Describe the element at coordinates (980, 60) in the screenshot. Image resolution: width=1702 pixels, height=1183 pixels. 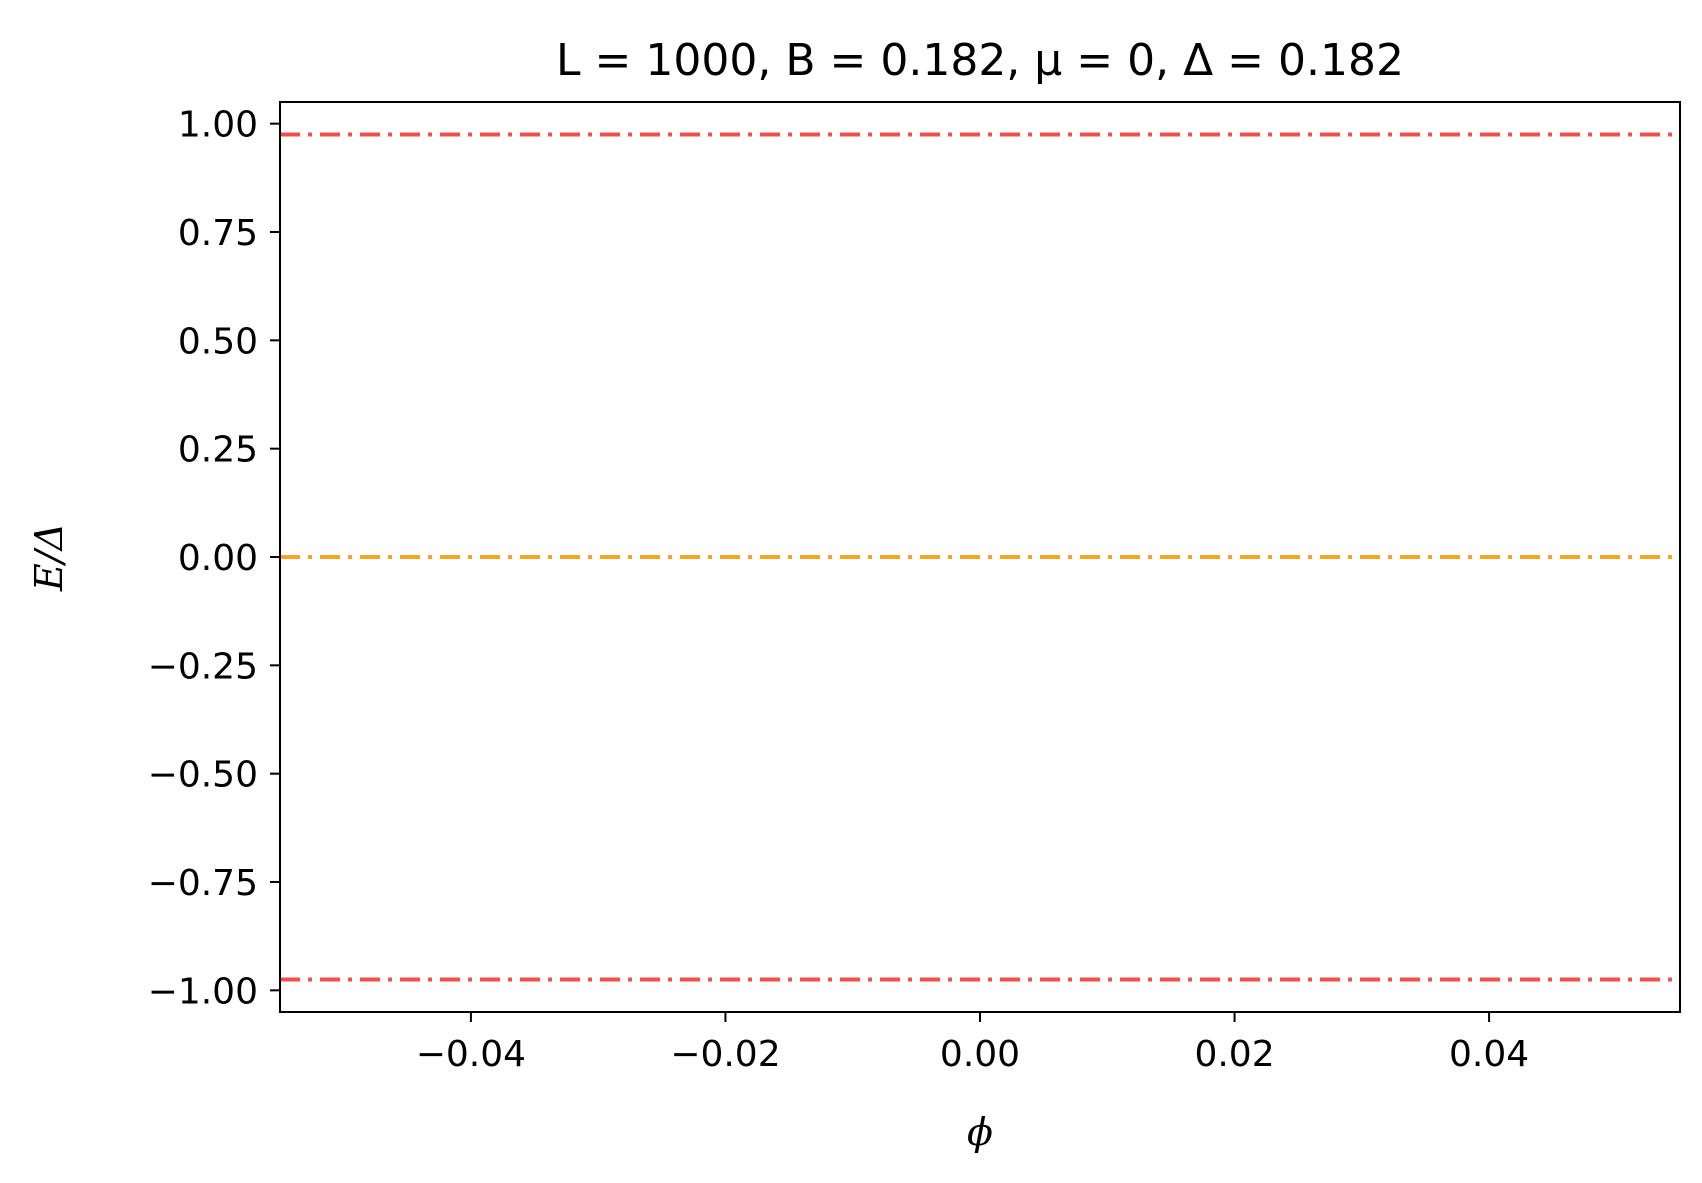
I see `chart-title: L = 1000, B = 0.182, μ = 0, Δ = 0.182` at that location.